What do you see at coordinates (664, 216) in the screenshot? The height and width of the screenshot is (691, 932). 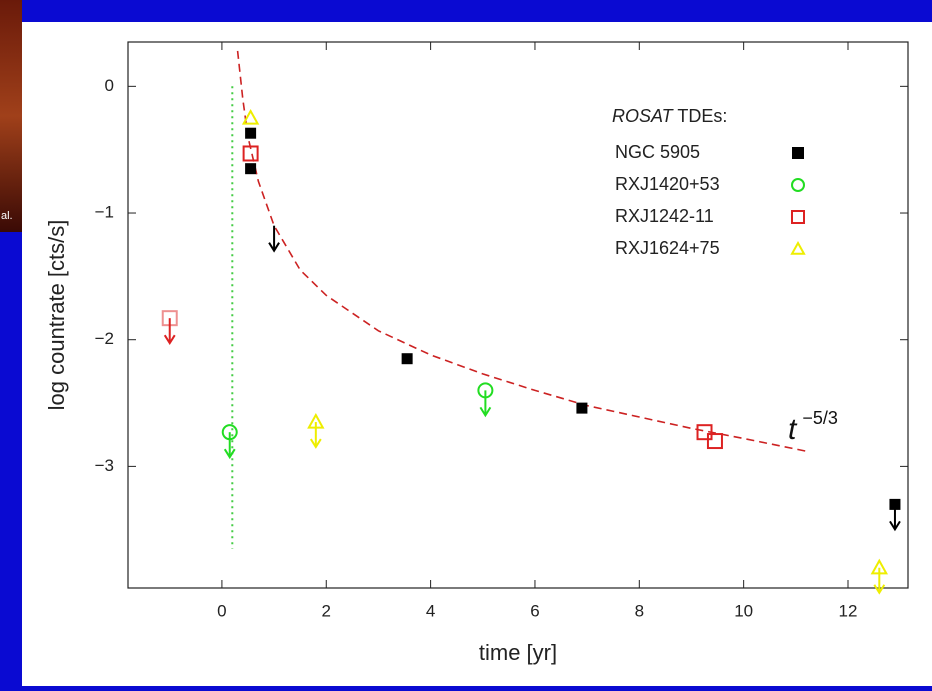 I see `legend-label: RXJ1242-11` at bounding box center [664, 216].